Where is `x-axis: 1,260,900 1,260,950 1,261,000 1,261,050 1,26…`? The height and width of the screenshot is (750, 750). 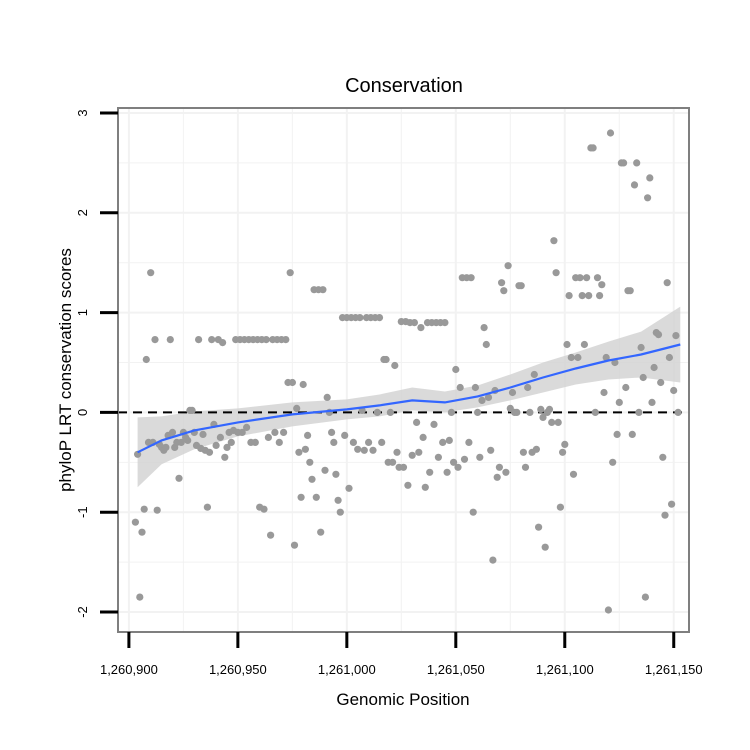 x-axis: 1,260,900 1,260,950 1,261,000 1,261,050 1,26… is located at coordinates (401, 654).